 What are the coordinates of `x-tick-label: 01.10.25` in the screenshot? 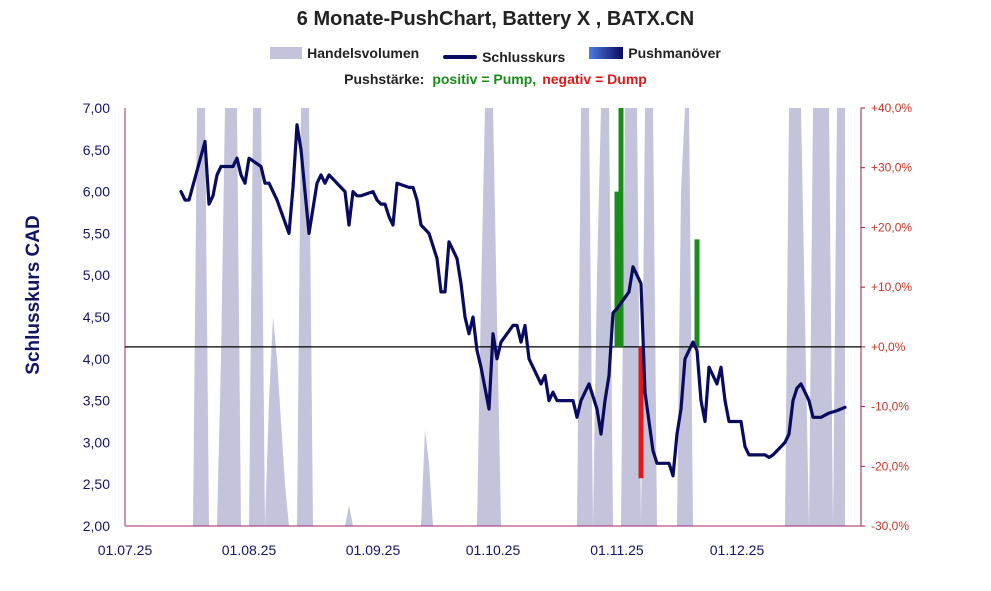 It's located at (493, 550).